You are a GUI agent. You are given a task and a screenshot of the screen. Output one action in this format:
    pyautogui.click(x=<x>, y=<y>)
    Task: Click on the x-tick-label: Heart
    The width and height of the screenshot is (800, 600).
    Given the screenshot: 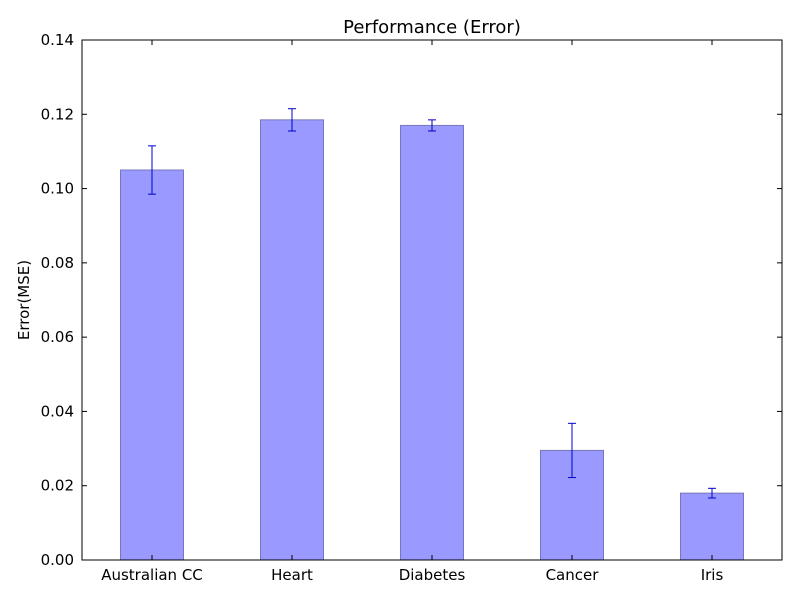 What is the action you would take?
    pyautogui.click(x=292, y=575)
    